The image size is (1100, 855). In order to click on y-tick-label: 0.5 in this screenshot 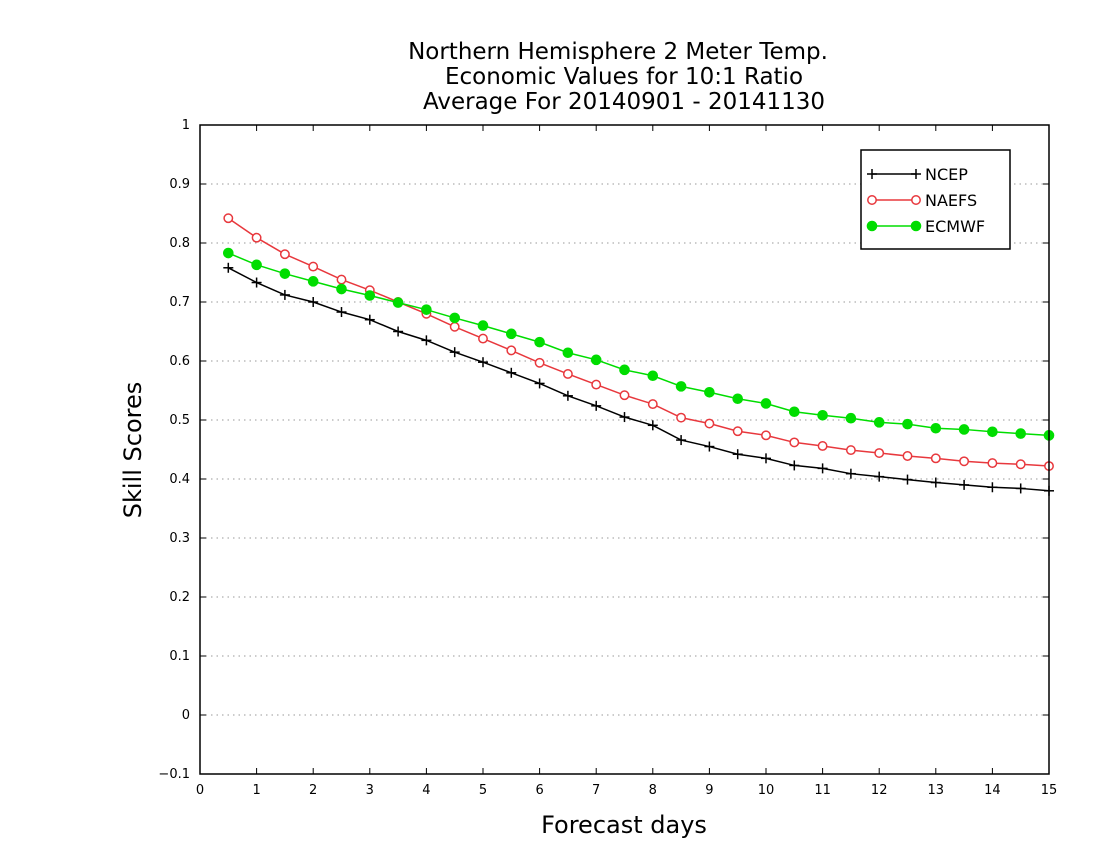, I will do `click(179, 420)`.